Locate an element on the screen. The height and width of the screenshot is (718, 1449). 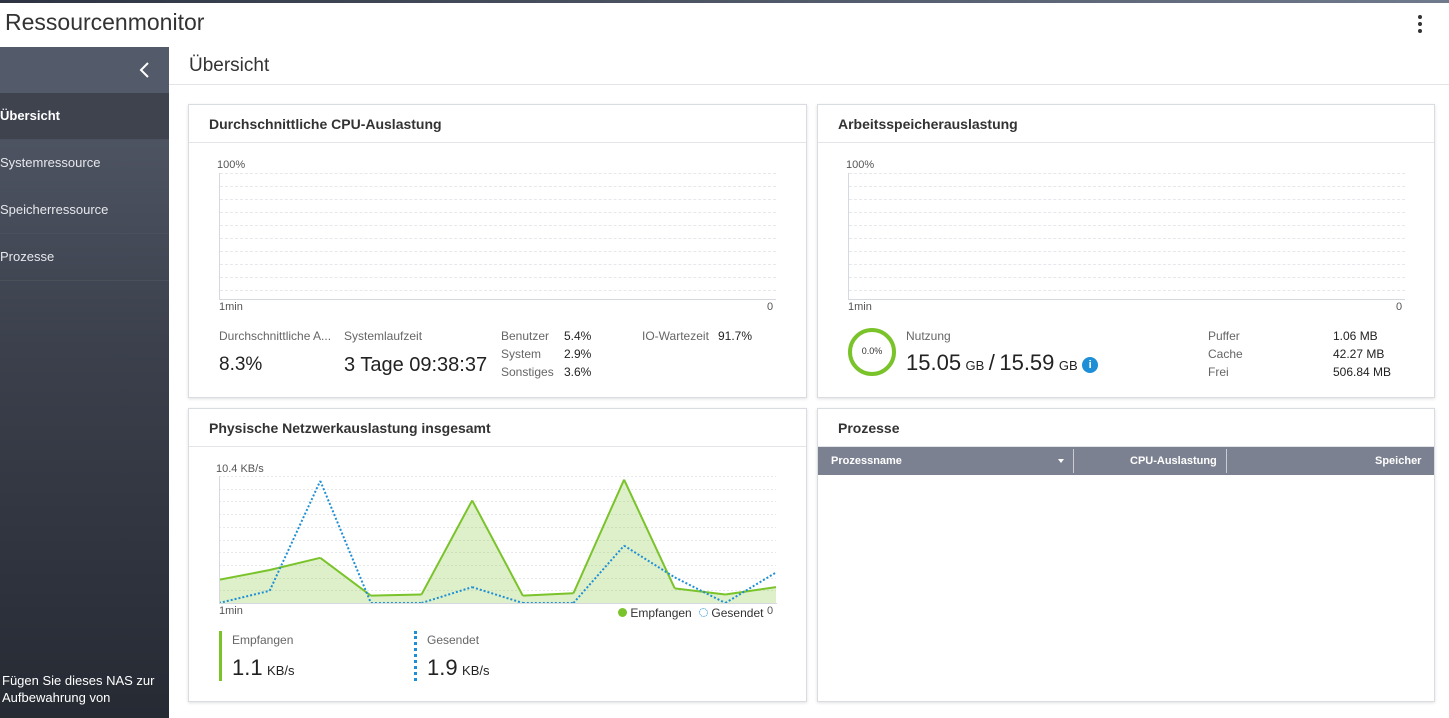
sort-down-icon is located at coordinates (1061, 461).